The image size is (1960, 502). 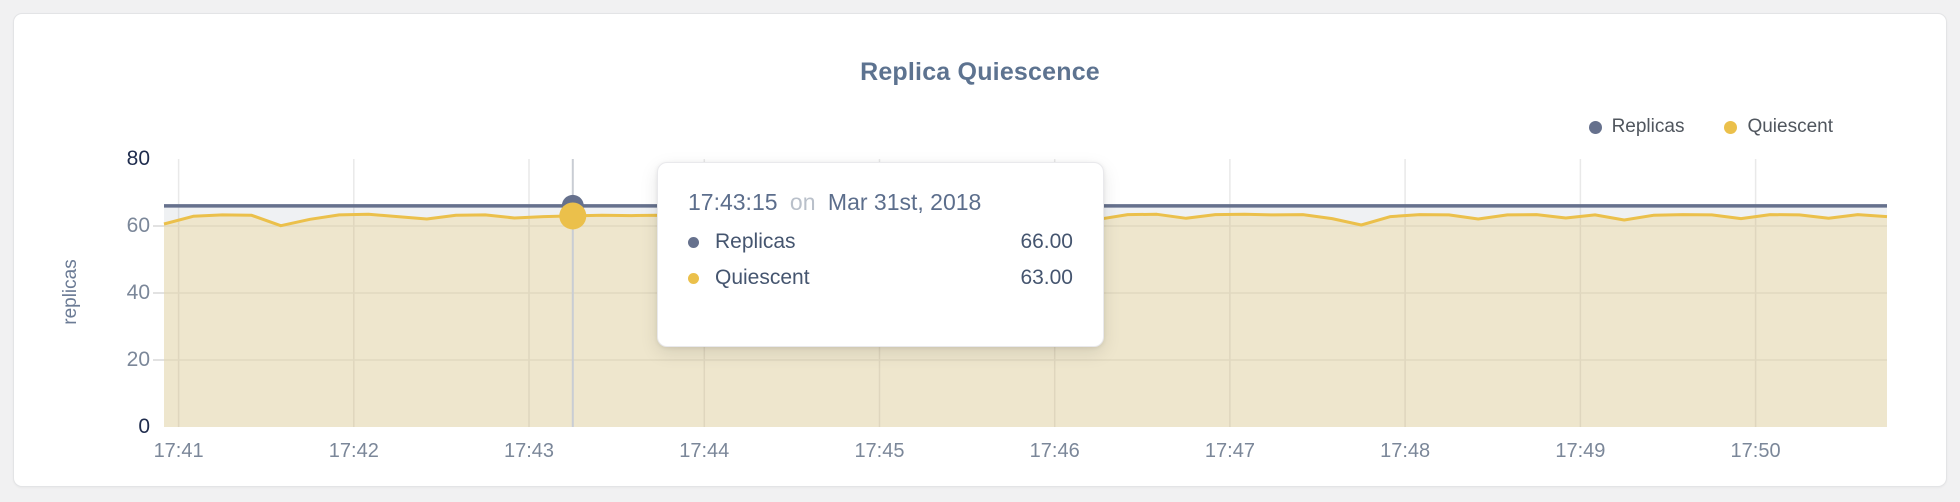 What do you see at coordinates (1710, 127) in the screenshot?
I see `legend: Replicas Quiescent` at bounding box center [1710, 127].